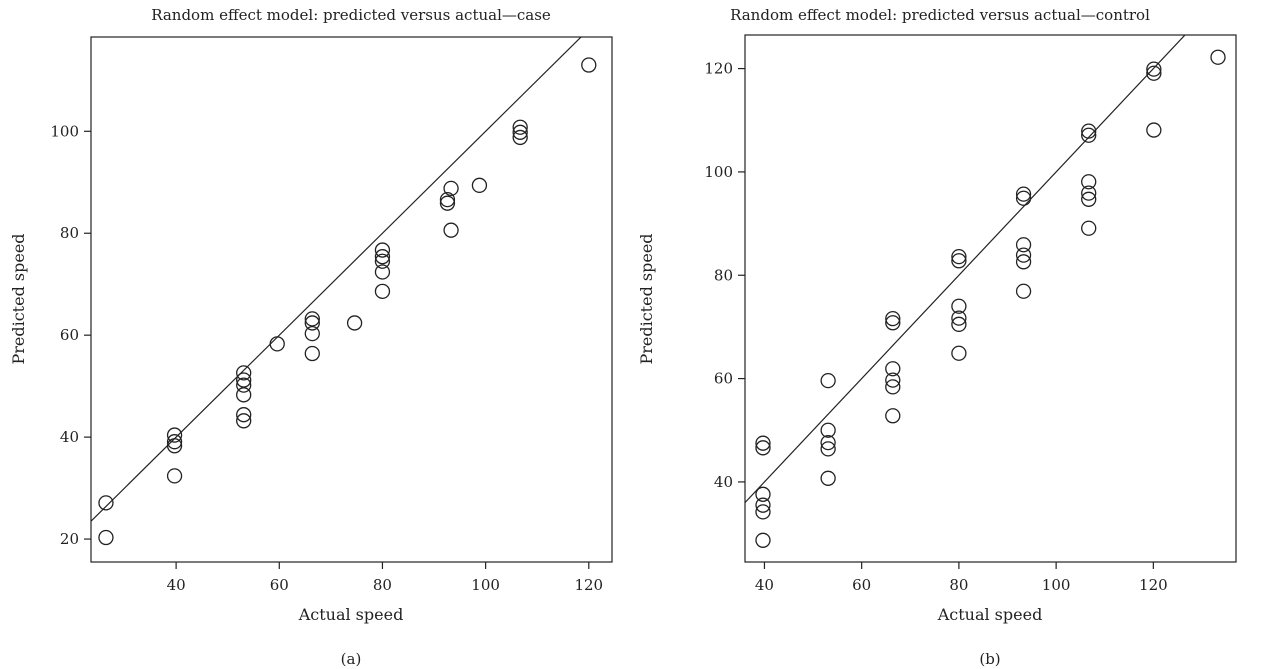 Image resolution: width=1263 pixels, height=669 pixels. I want to click on x-tick-label: 40, so click(176, 585).